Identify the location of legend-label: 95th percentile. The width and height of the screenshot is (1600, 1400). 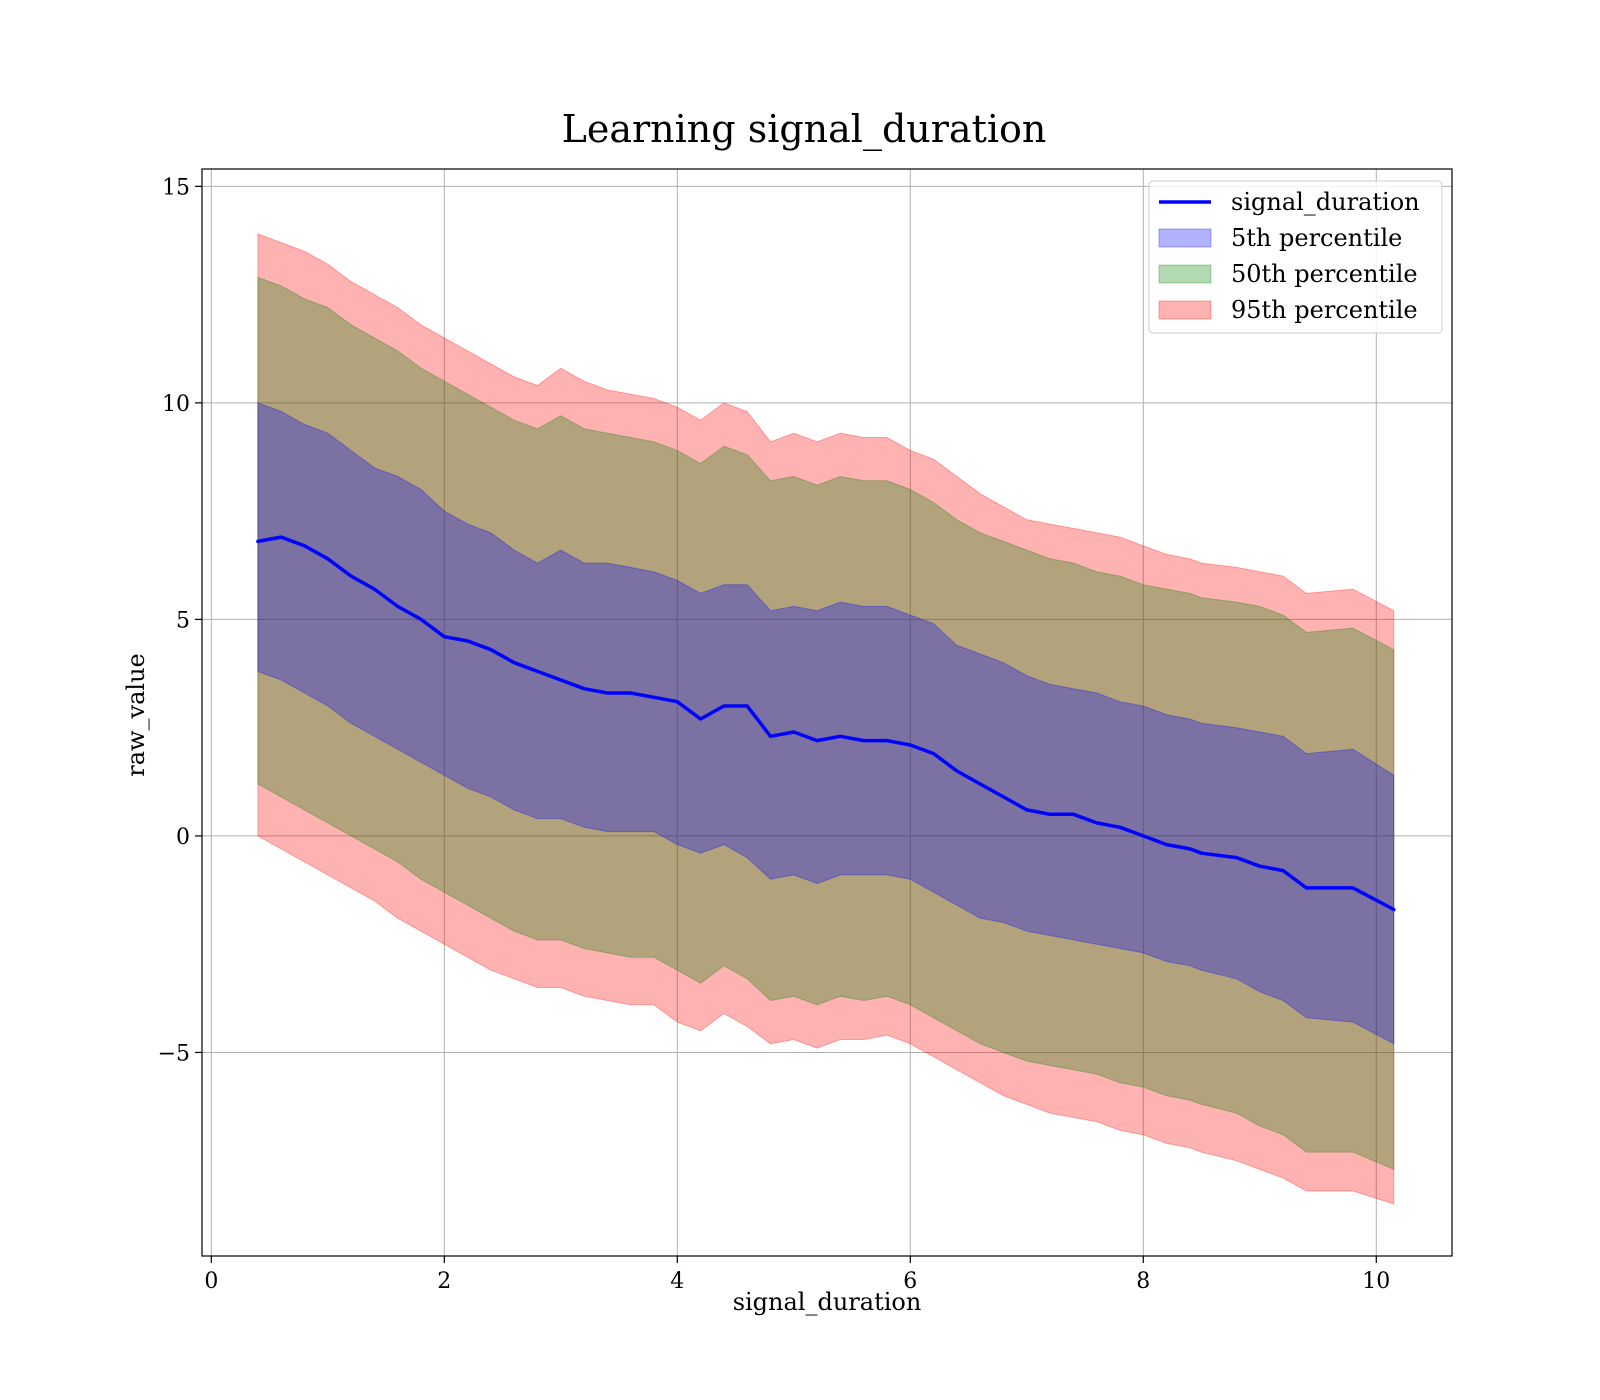
(1324, 310).